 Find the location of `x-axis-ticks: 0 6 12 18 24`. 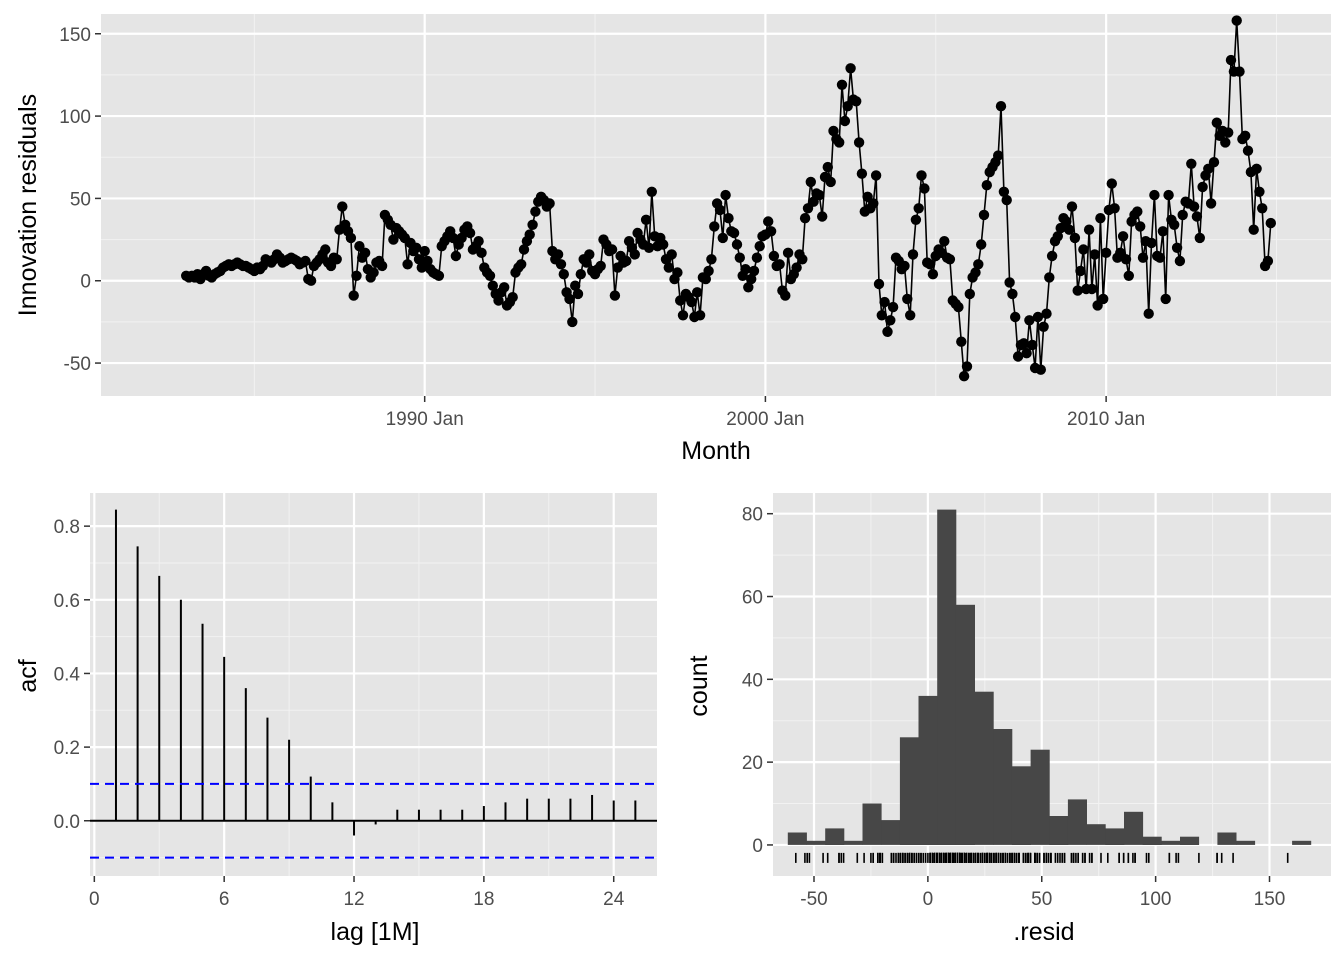

x-axis-ticks: 0 6 12 18 24 is located at coordinates (357, 893).